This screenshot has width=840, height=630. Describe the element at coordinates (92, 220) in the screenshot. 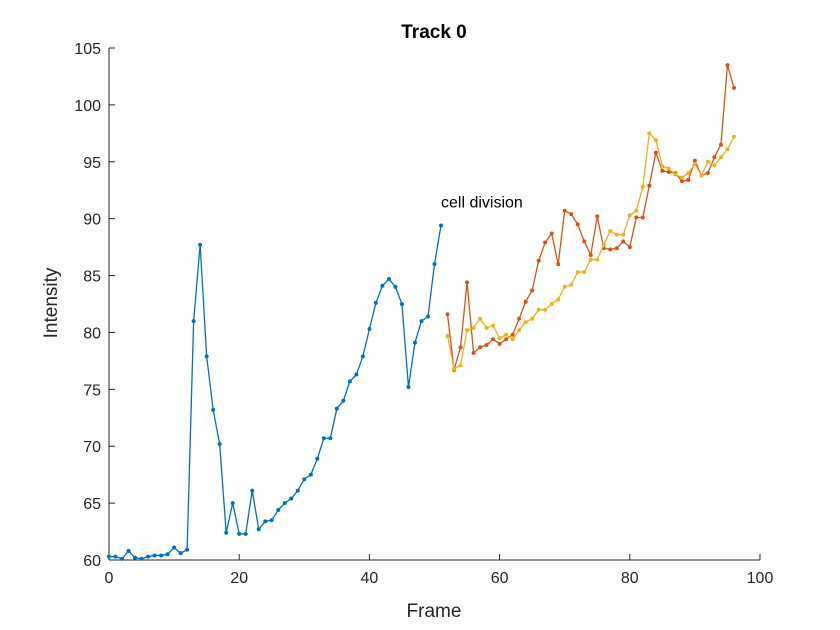

I see `y-tick-label: 90` at that location.